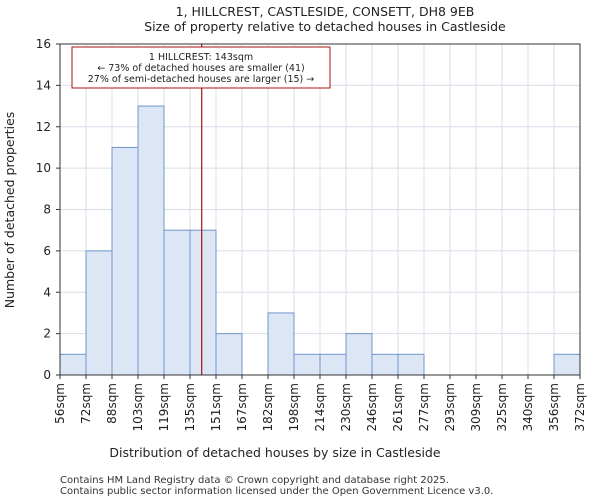 The width and height of the screenshot is (600, 500). What do you see at coordinates (43, 85) in the screenshot?
I see `y-tick-label: 14` at bounding box center [43, 85].